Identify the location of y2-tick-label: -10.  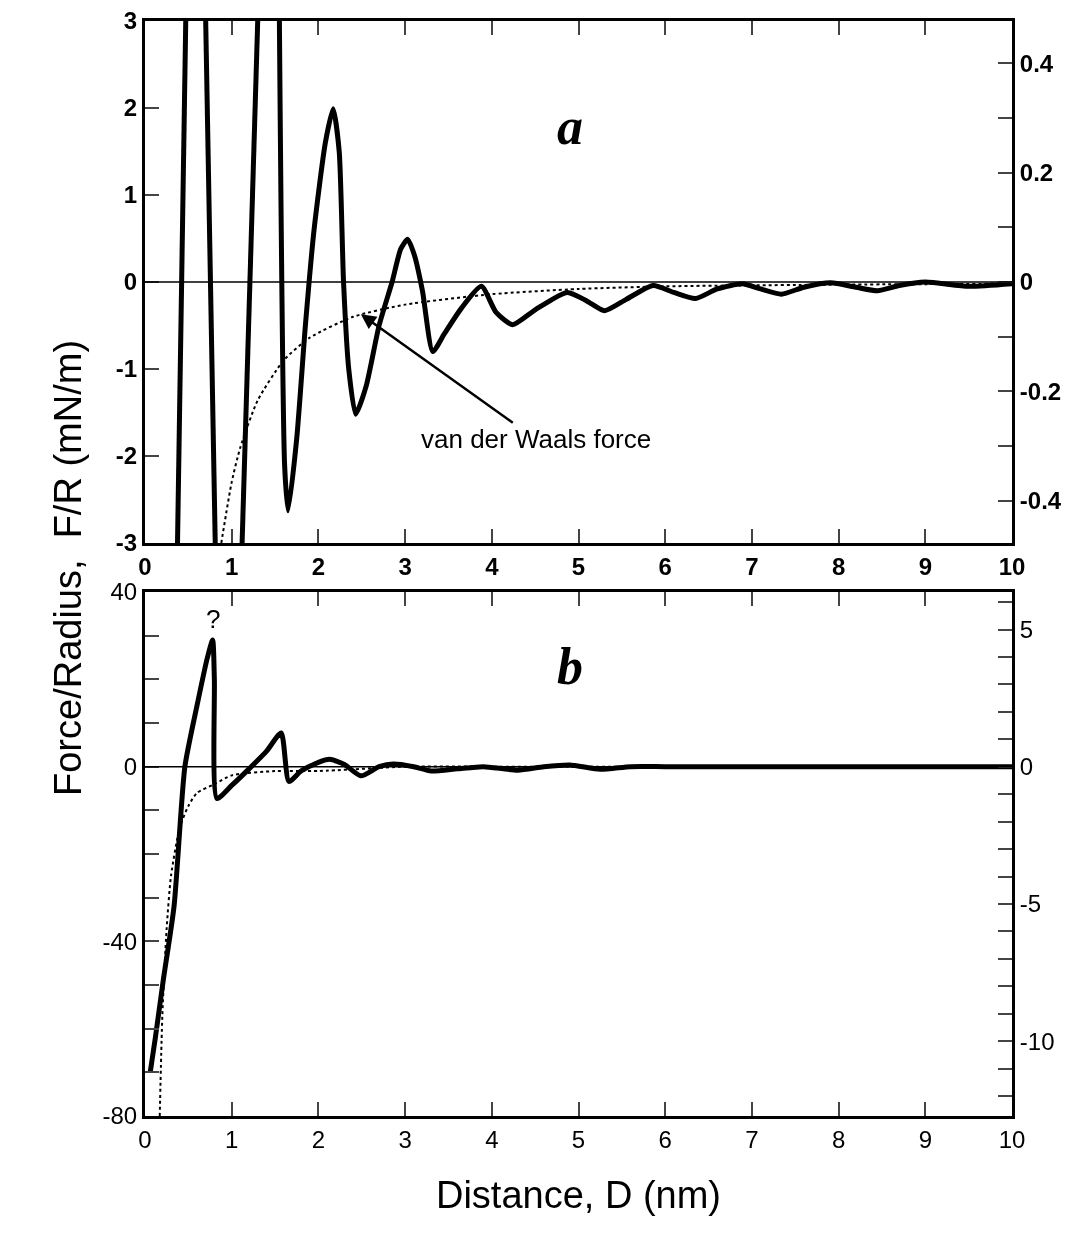
(1037, 1041).